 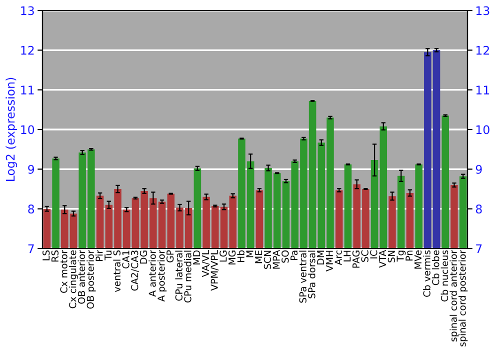 What do you see at coordinates (170, 256) in the screenshot?
I see `x-tick-label: GP` at bounding box center [170, 256].